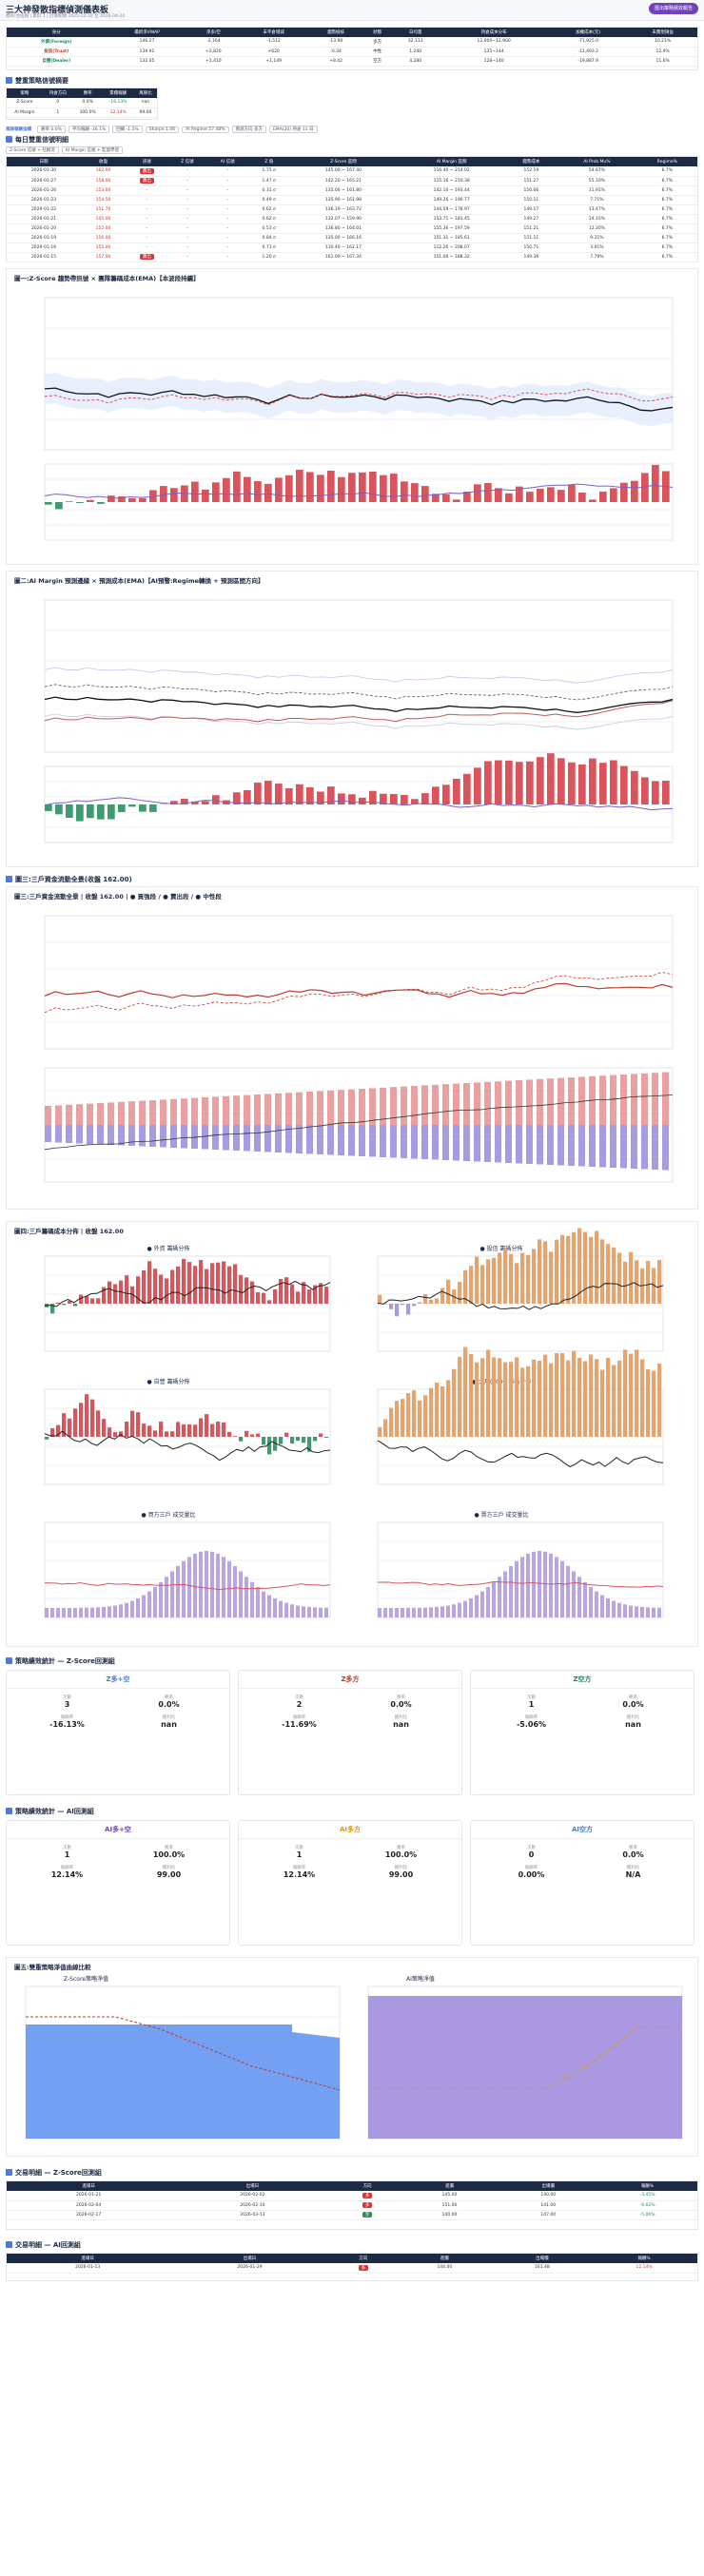 The height and width of the screenshot is (2576, 704). What do you see at coordinates (269, 200) in the screenshot?
I see `signal-cell: 0.49 σ` at bounding box center [269, 200].